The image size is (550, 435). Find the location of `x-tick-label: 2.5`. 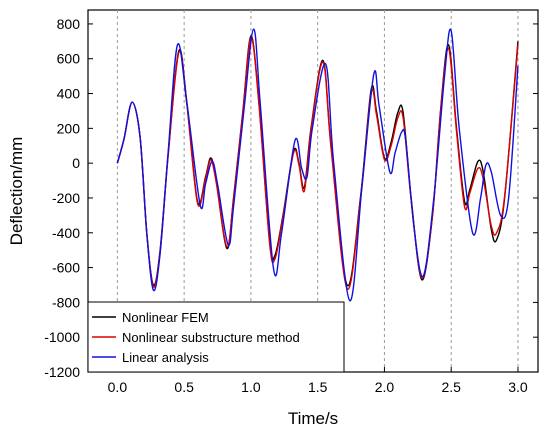

x-tick-label: 2.5 is located at coordinates (451, 387).